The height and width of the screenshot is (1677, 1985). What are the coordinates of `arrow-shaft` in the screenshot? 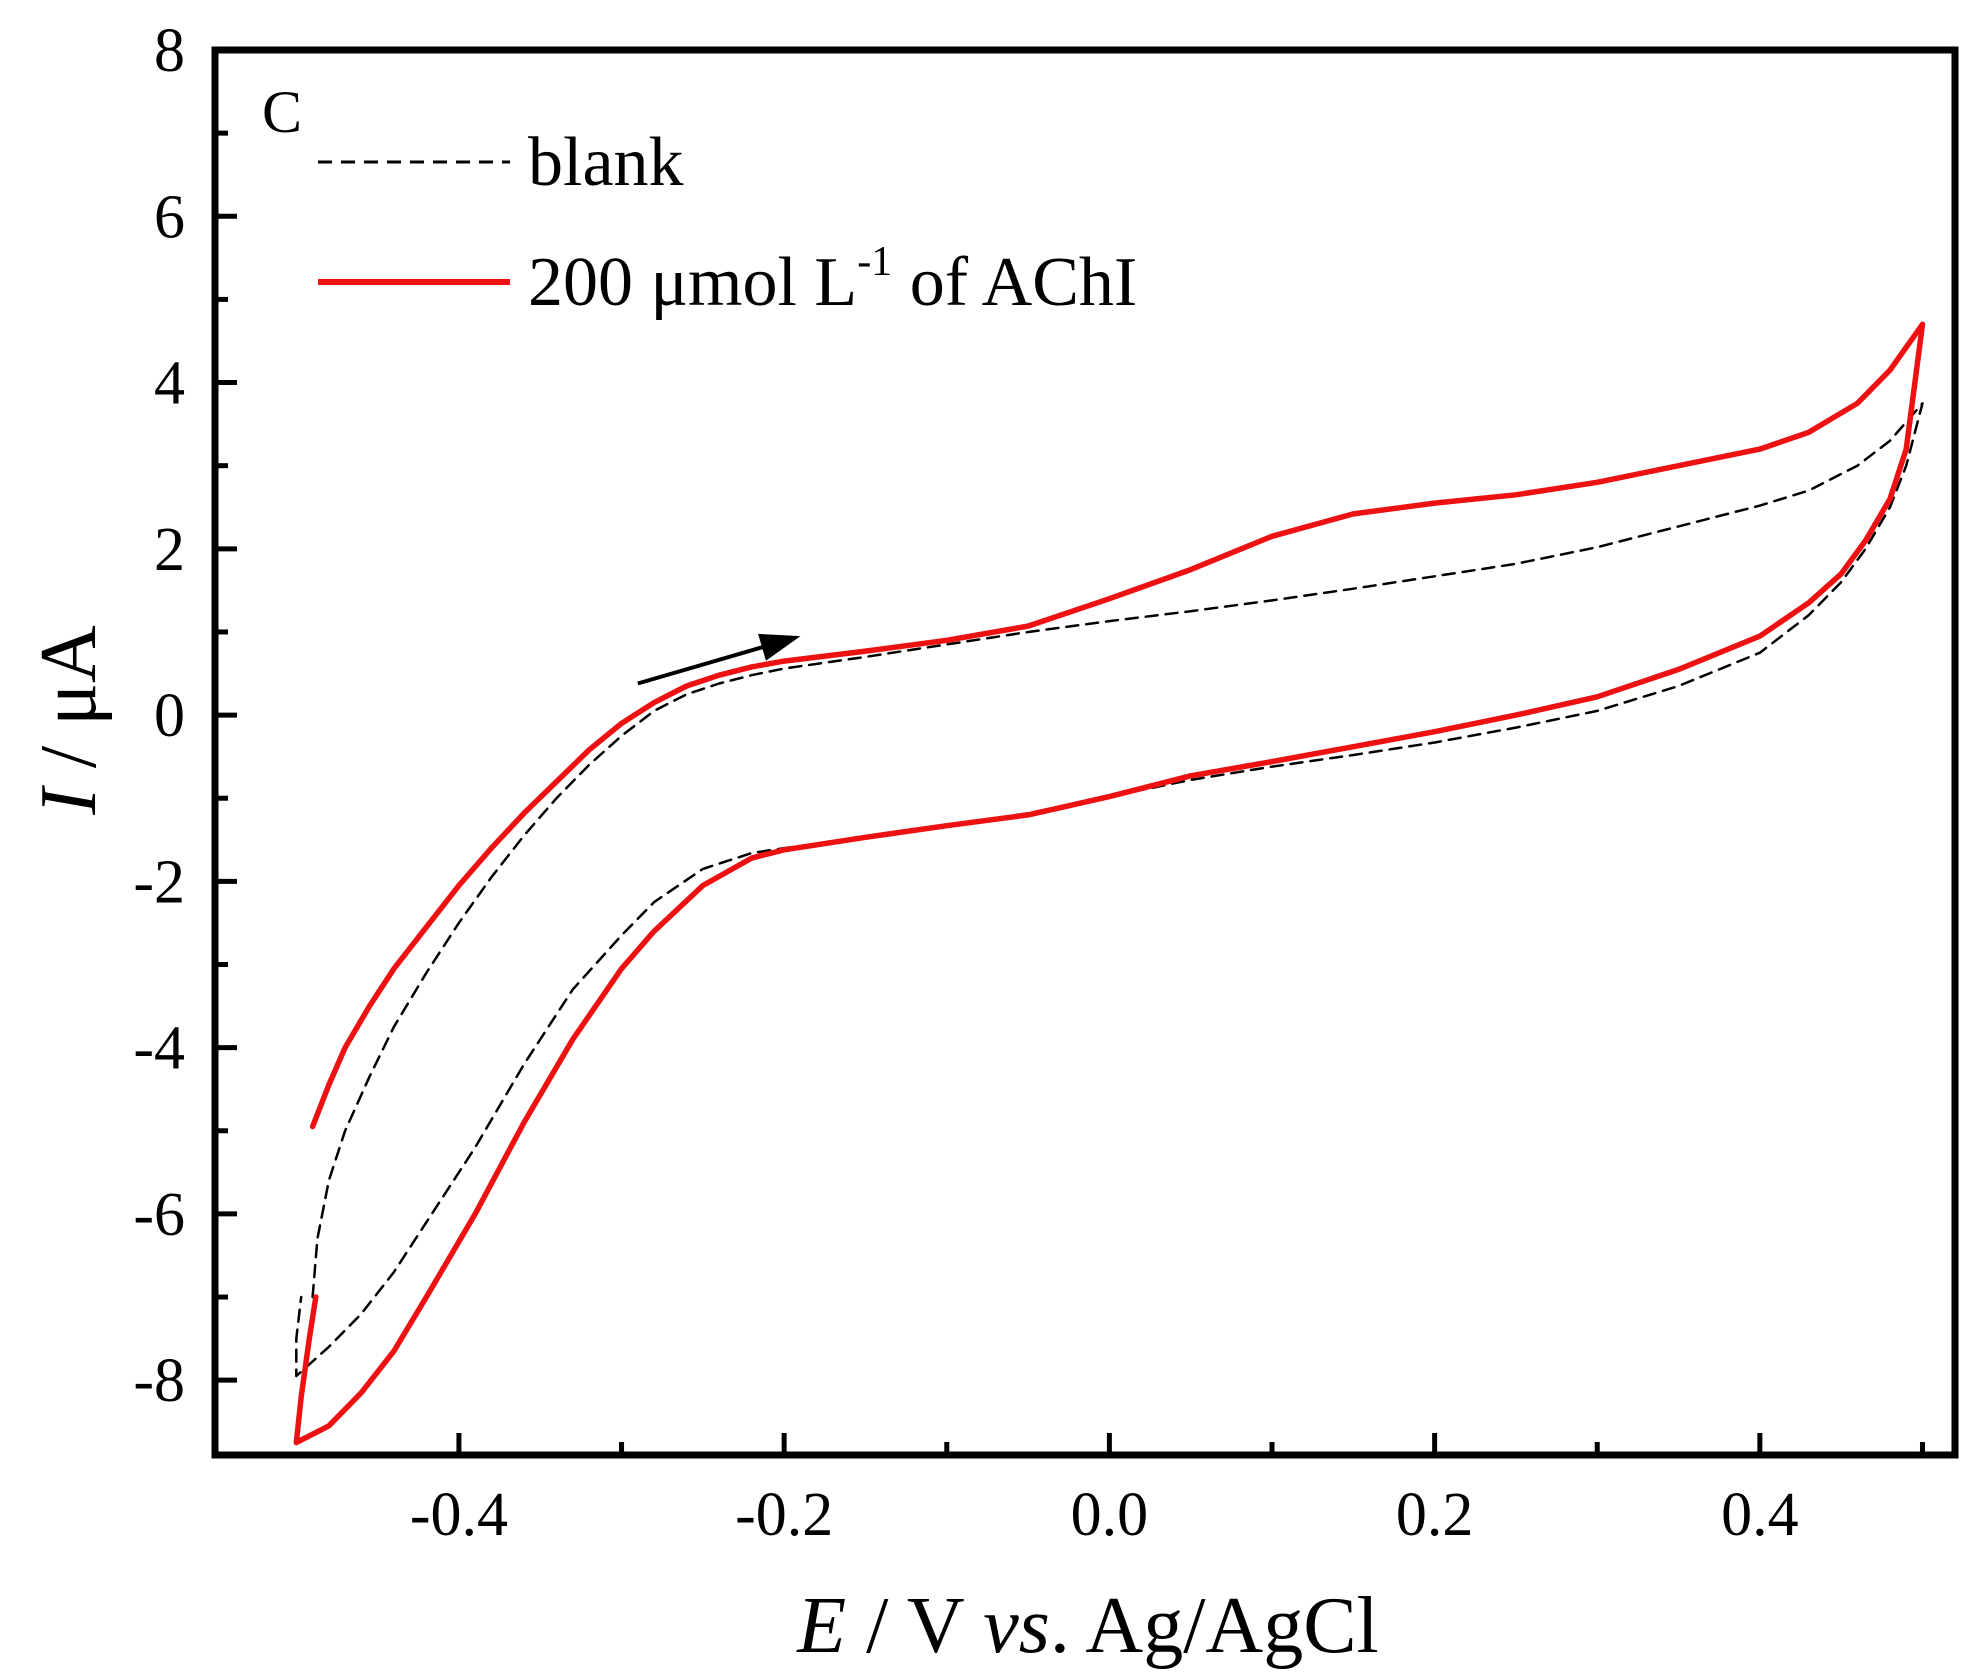 It's located at (700, 665).